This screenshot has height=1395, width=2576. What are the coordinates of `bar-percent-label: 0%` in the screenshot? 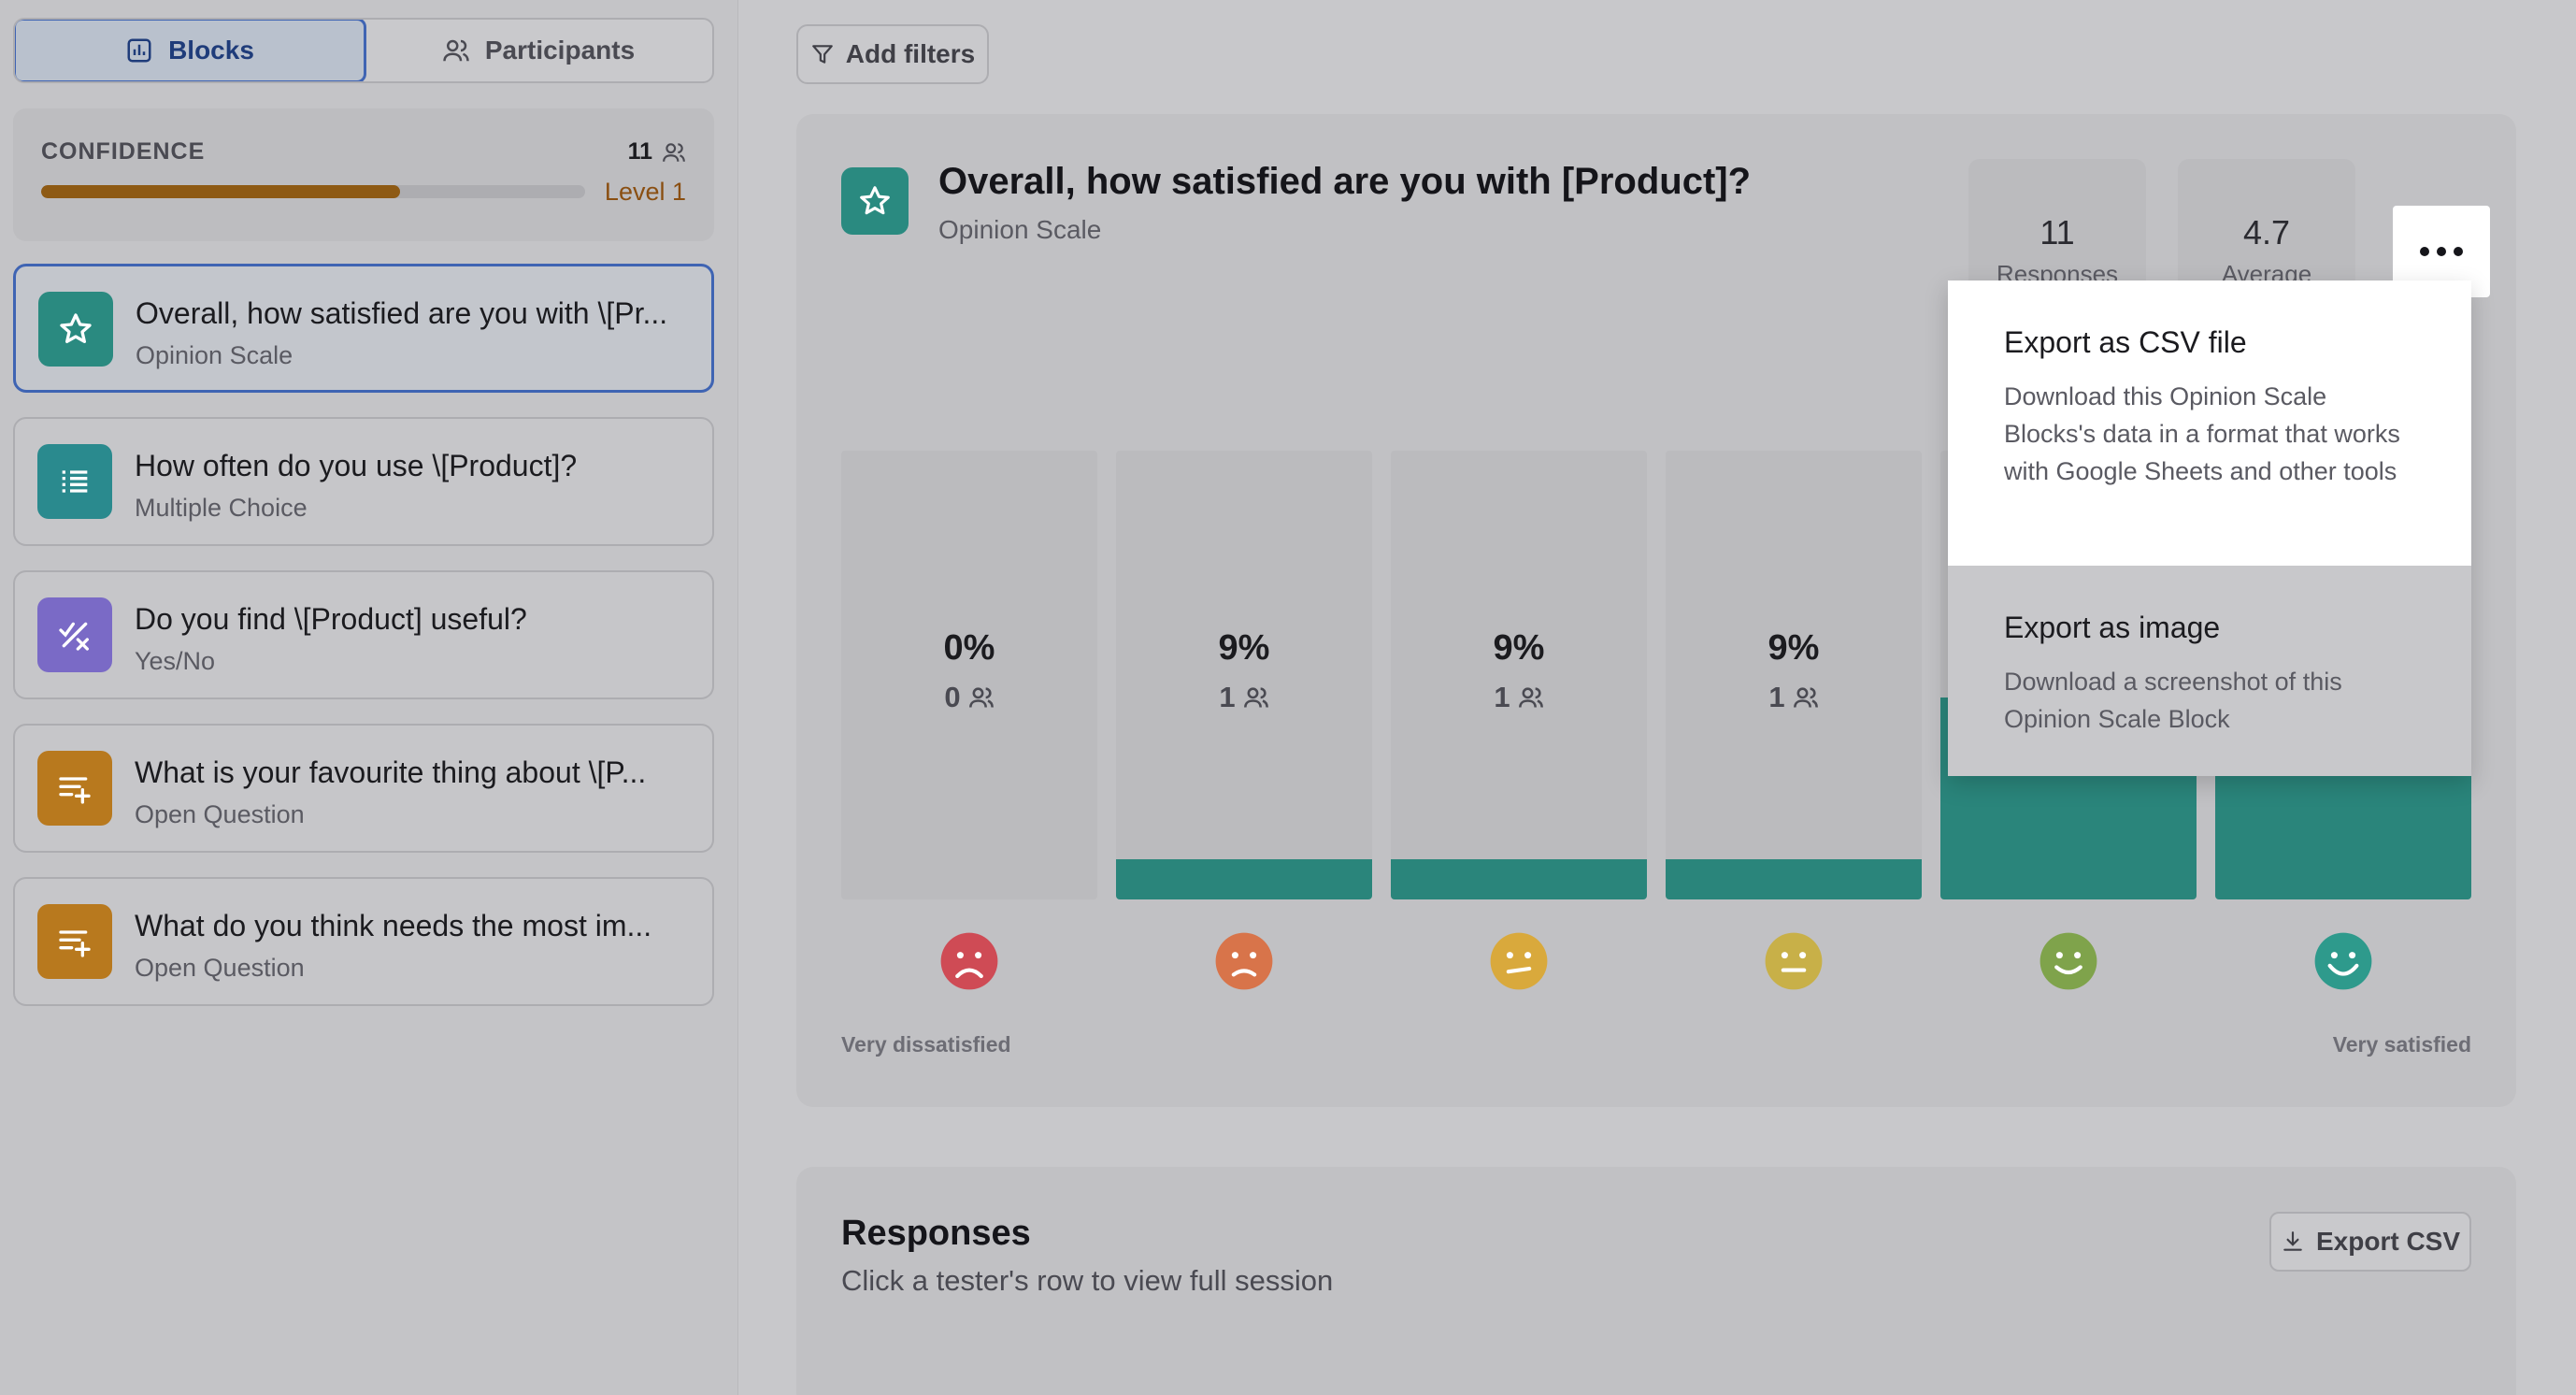 It's located at (969, 648).